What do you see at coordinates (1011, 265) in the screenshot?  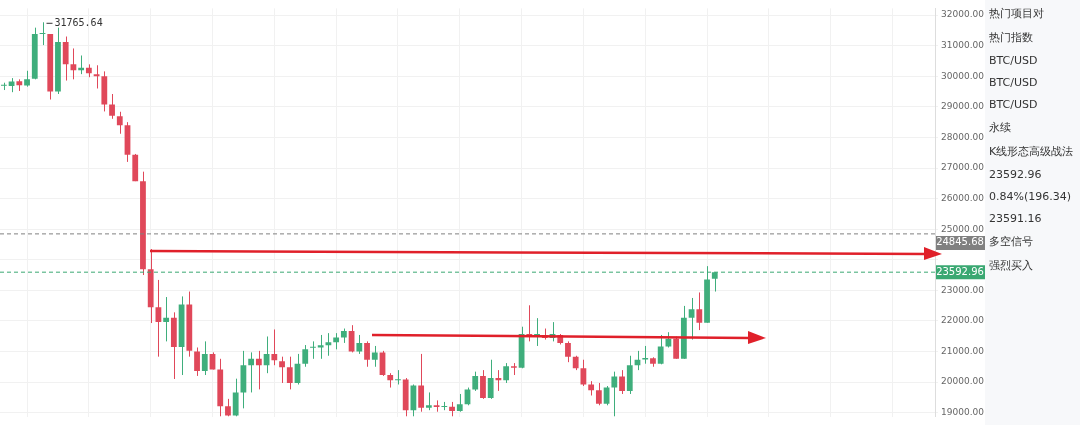 I see `text: 强烈买入` at bounding box center [1011, 265].